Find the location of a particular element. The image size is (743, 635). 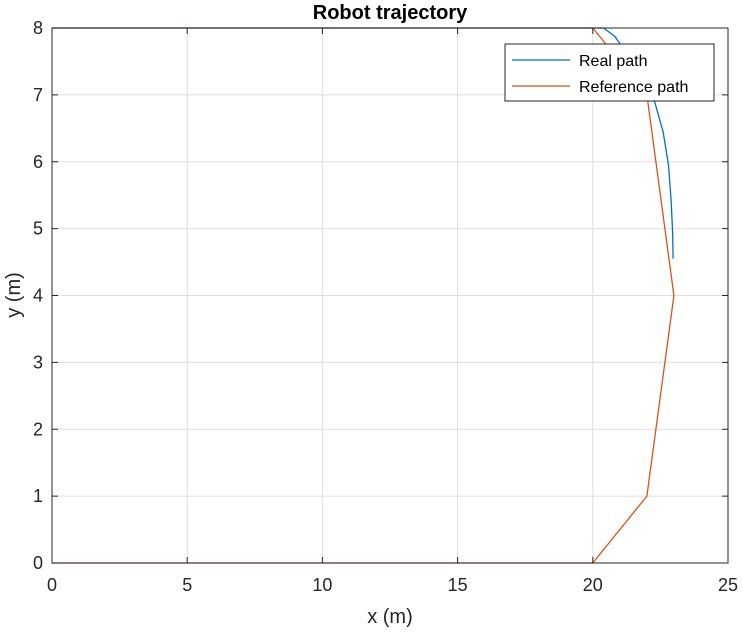

y-tick-label: 6 is located at coordinates (38, 162).